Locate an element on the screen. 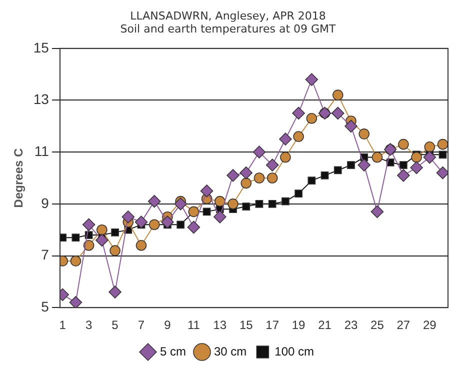  x-tick-label: 21 is located at coordinates (325, 325).